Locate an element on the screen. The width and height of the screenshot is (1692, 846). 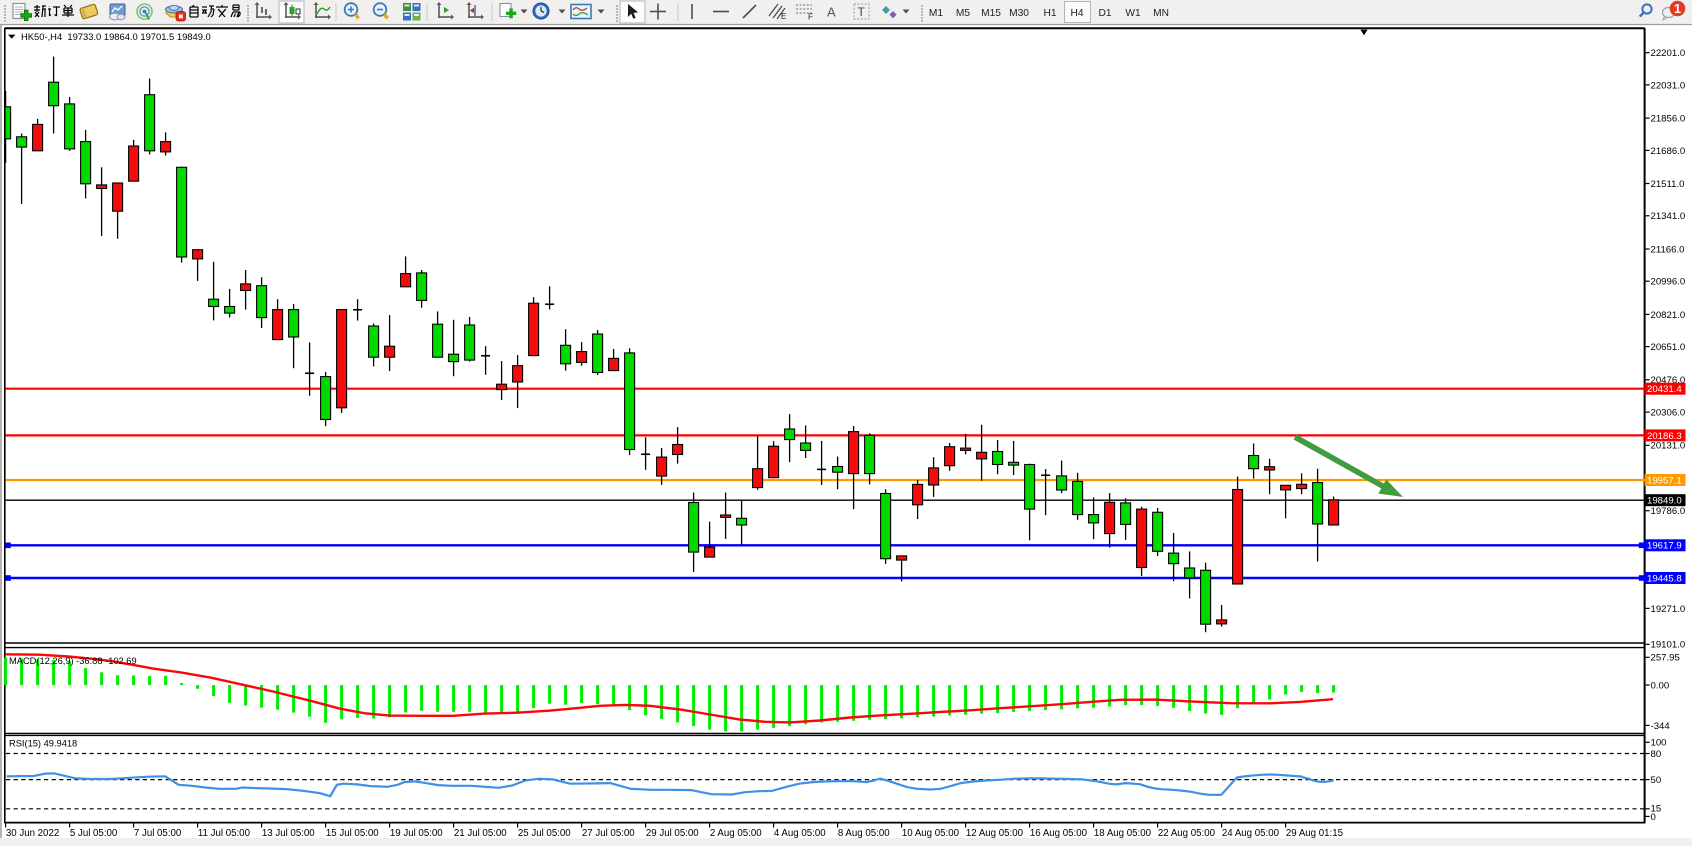
svg-text: 13 Jul 05:00 is located at coordinates (288, 833).